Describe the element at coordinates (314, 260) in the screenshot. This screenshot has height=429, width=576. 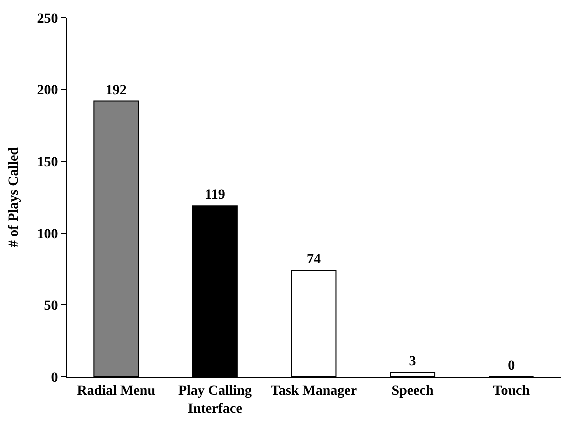
I see `data-label: 74` at that location.